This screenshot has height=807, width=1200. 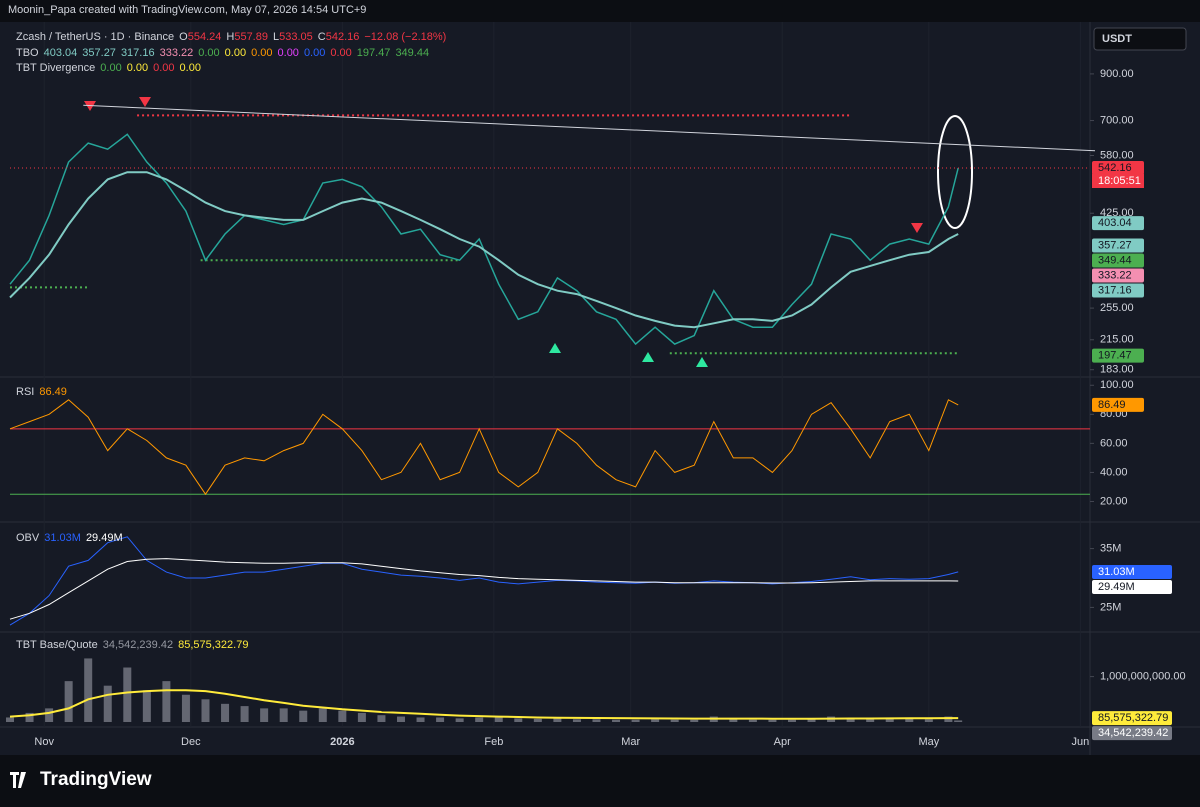 I want to click on x-tick-label: Mar, so click(x=630, y=742).